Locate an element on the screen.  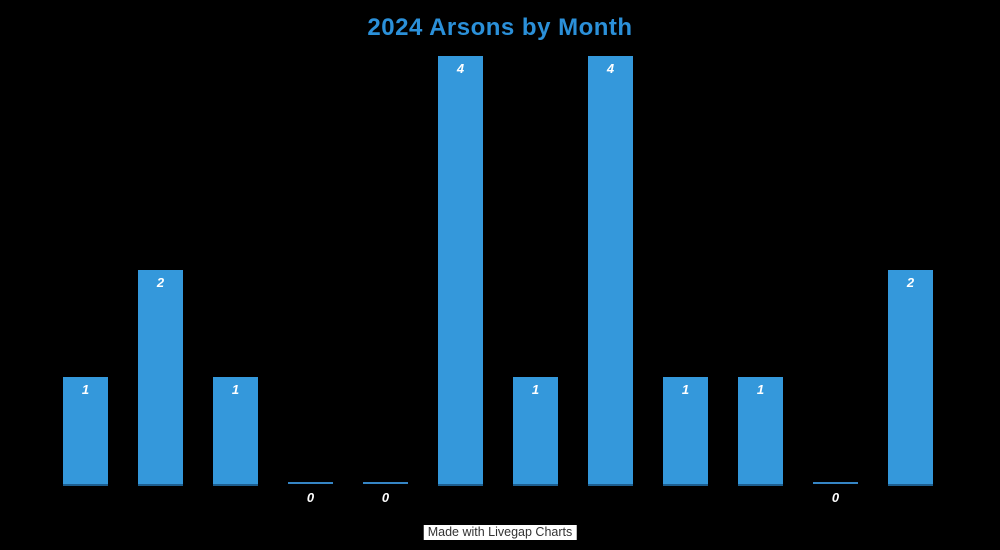
x-axis-label: May is located at coordinates (385, 512).